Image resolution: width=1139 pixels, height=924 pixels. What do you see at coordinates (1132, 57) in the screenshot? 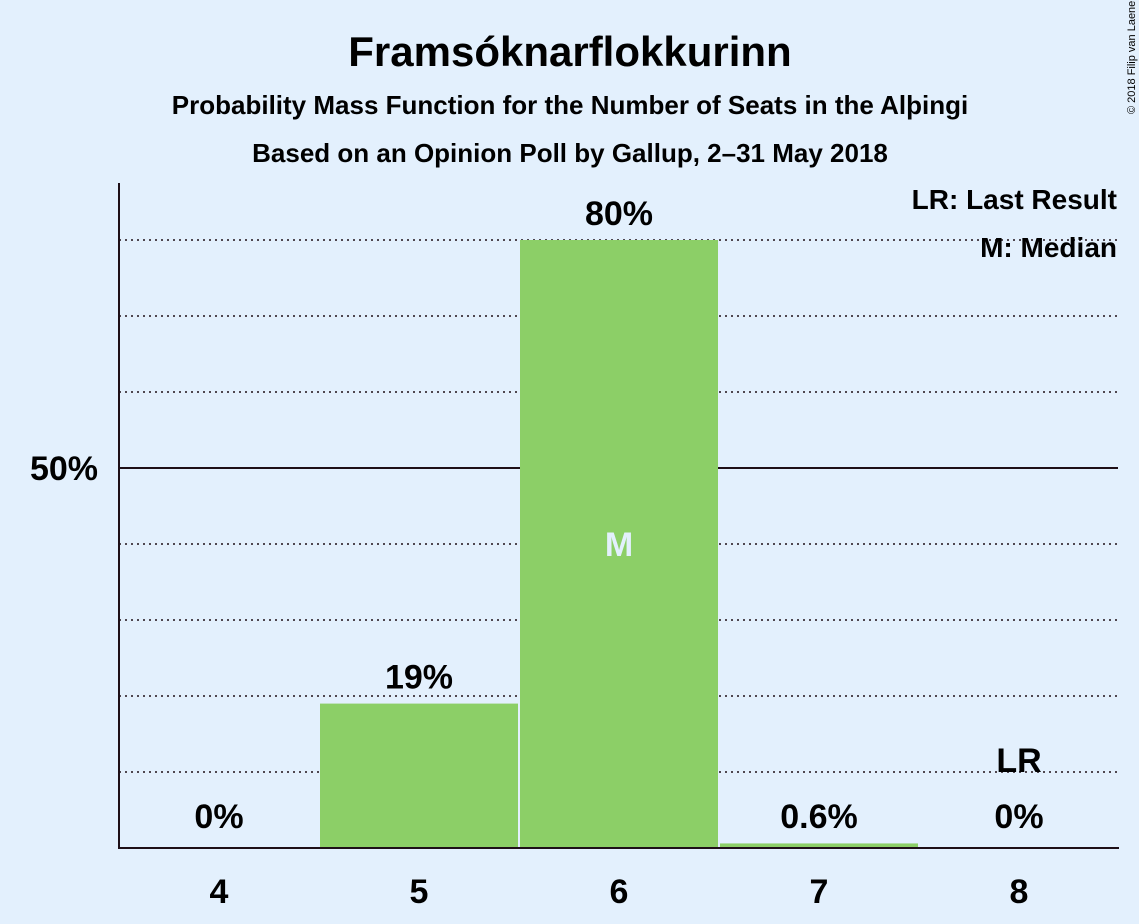
I see `copyright-notice: © 2018 Filip van Laenen` at bounding box center [1132, 57].